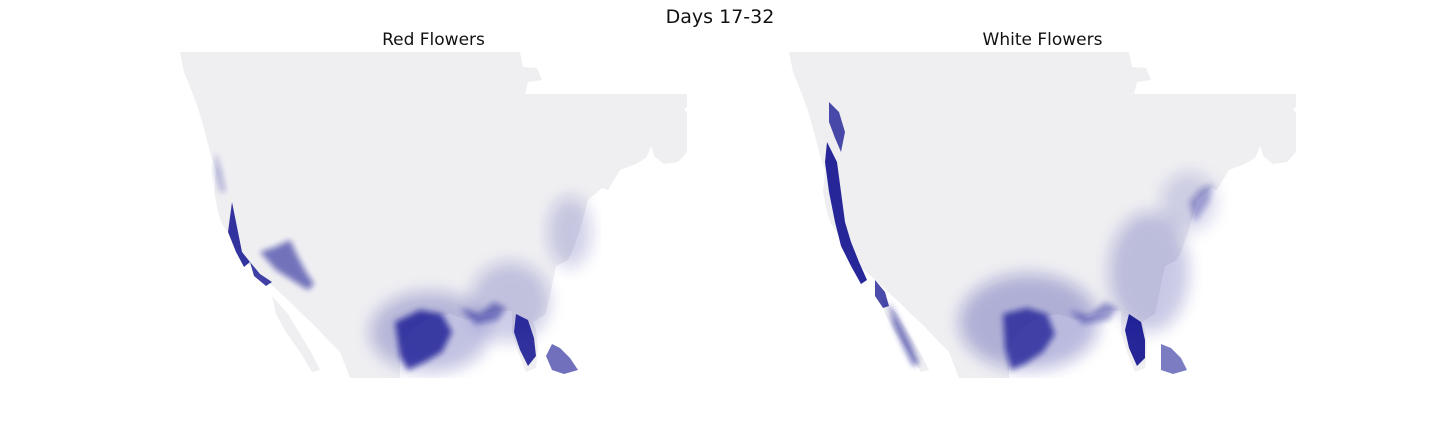 The height and width of the screenshot is (432, 1440). I want to click on baja-california, so click(296, 334).